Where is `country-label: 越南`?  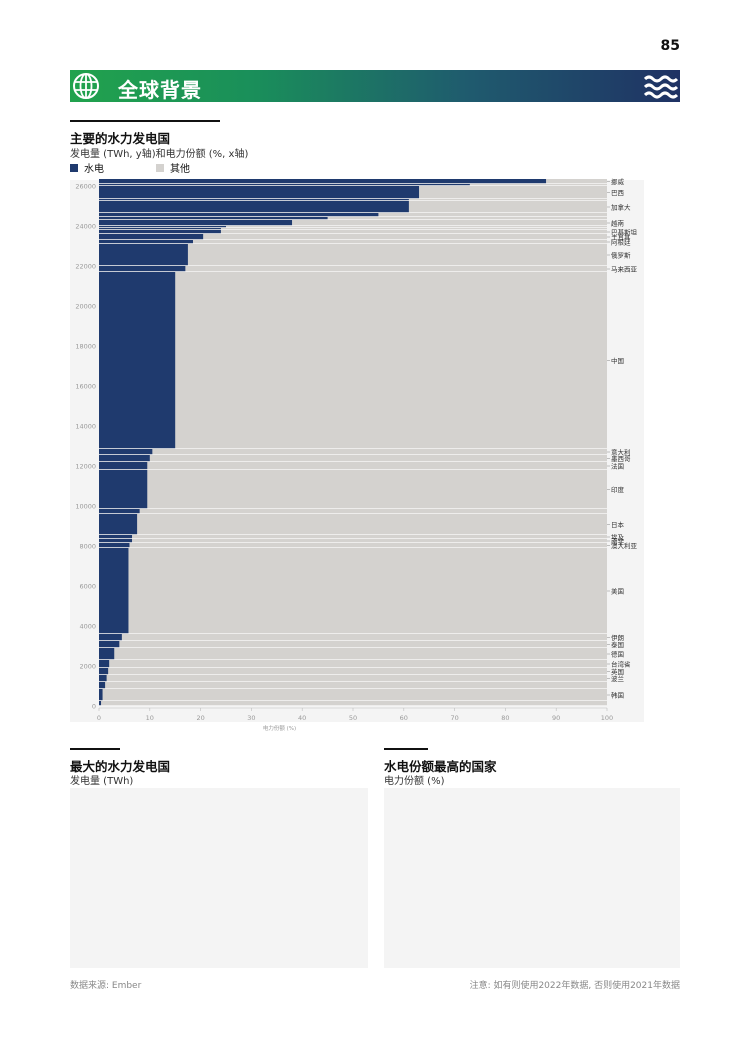 country-label: 越南 is located at coordinates (618, 223).